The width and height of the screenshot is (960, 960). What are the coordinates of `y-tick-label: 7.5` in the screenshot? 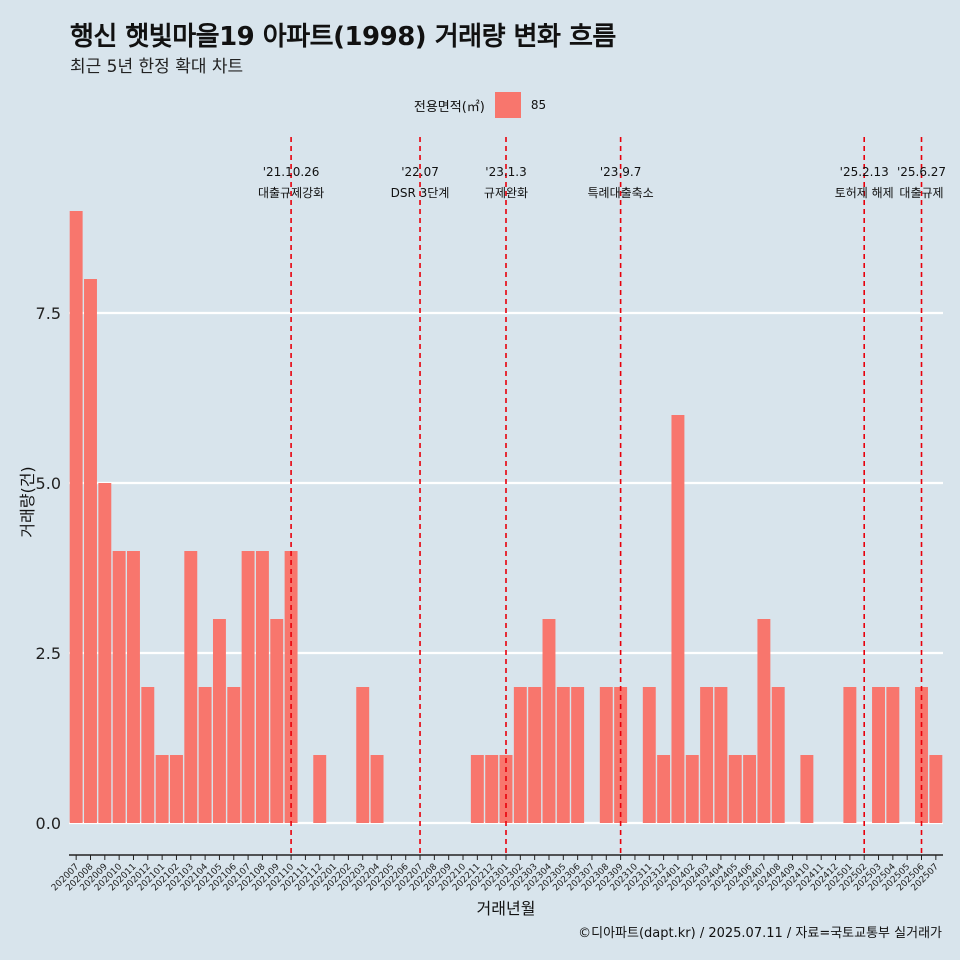 It's located at (48, 313).